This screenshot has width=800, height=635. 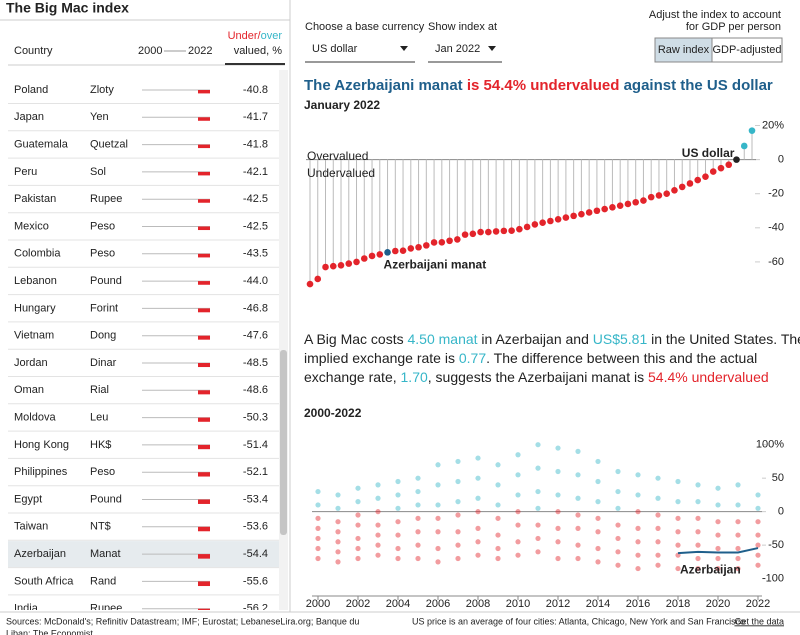 I want to click on table-row: South Africa Rand -55.6, so click(x=143, y=585).